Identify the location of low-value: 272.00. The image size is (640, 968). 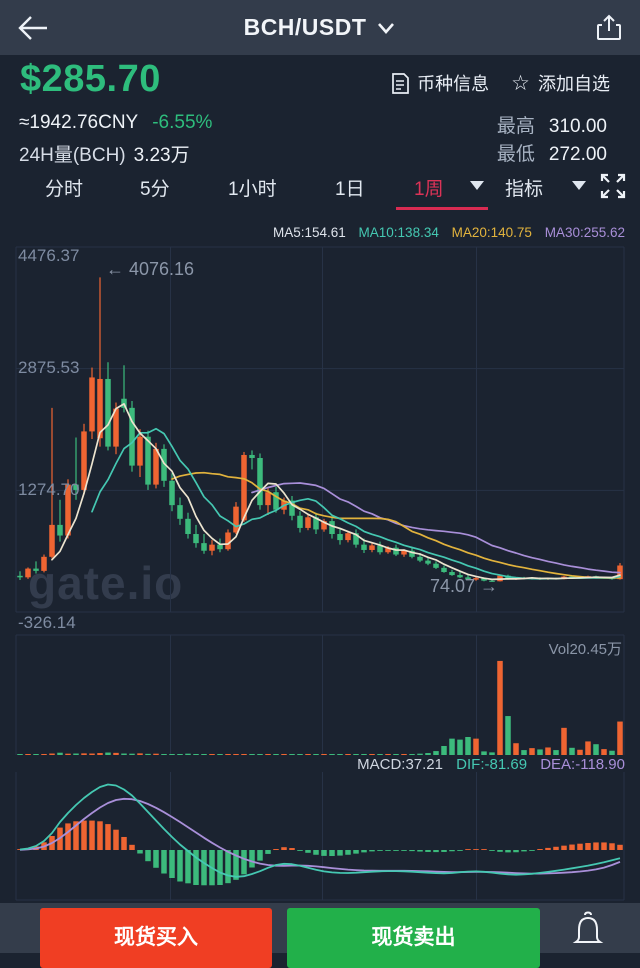
(577, 154).